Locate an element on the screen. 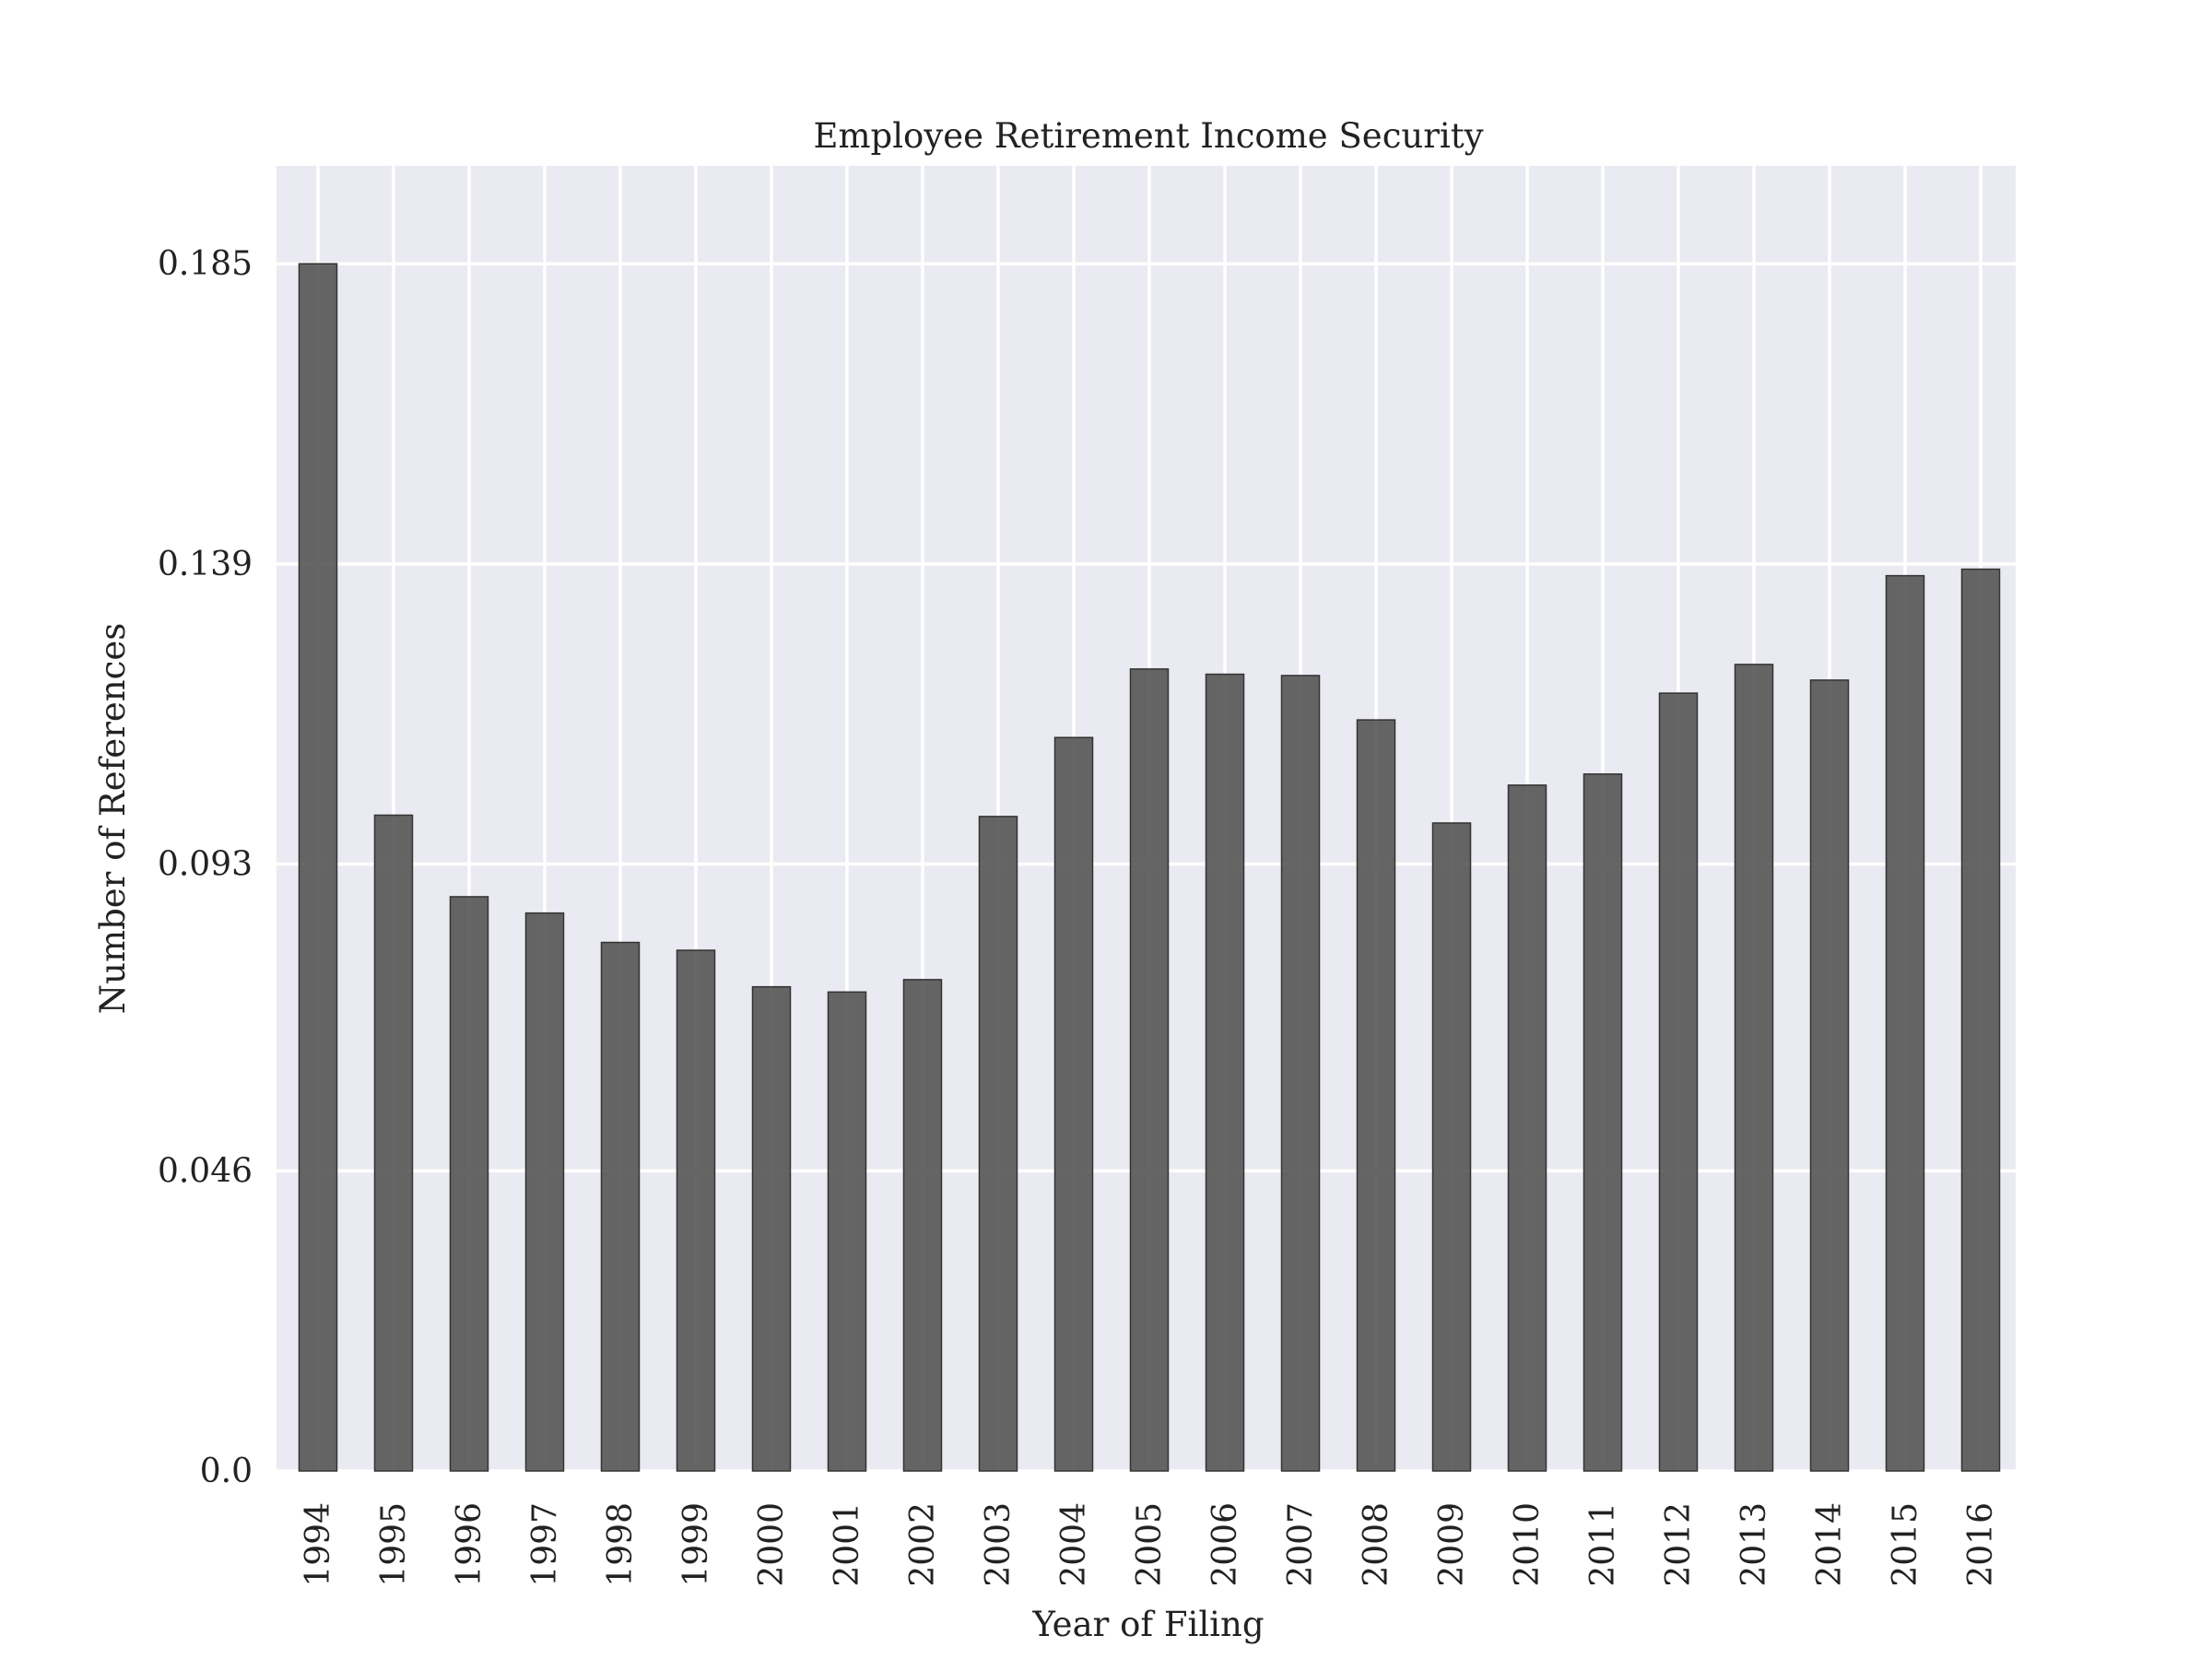 The height and width of the screenshot is (1659, 2212). bar-2012 is located at coordinates (1678, 1082).